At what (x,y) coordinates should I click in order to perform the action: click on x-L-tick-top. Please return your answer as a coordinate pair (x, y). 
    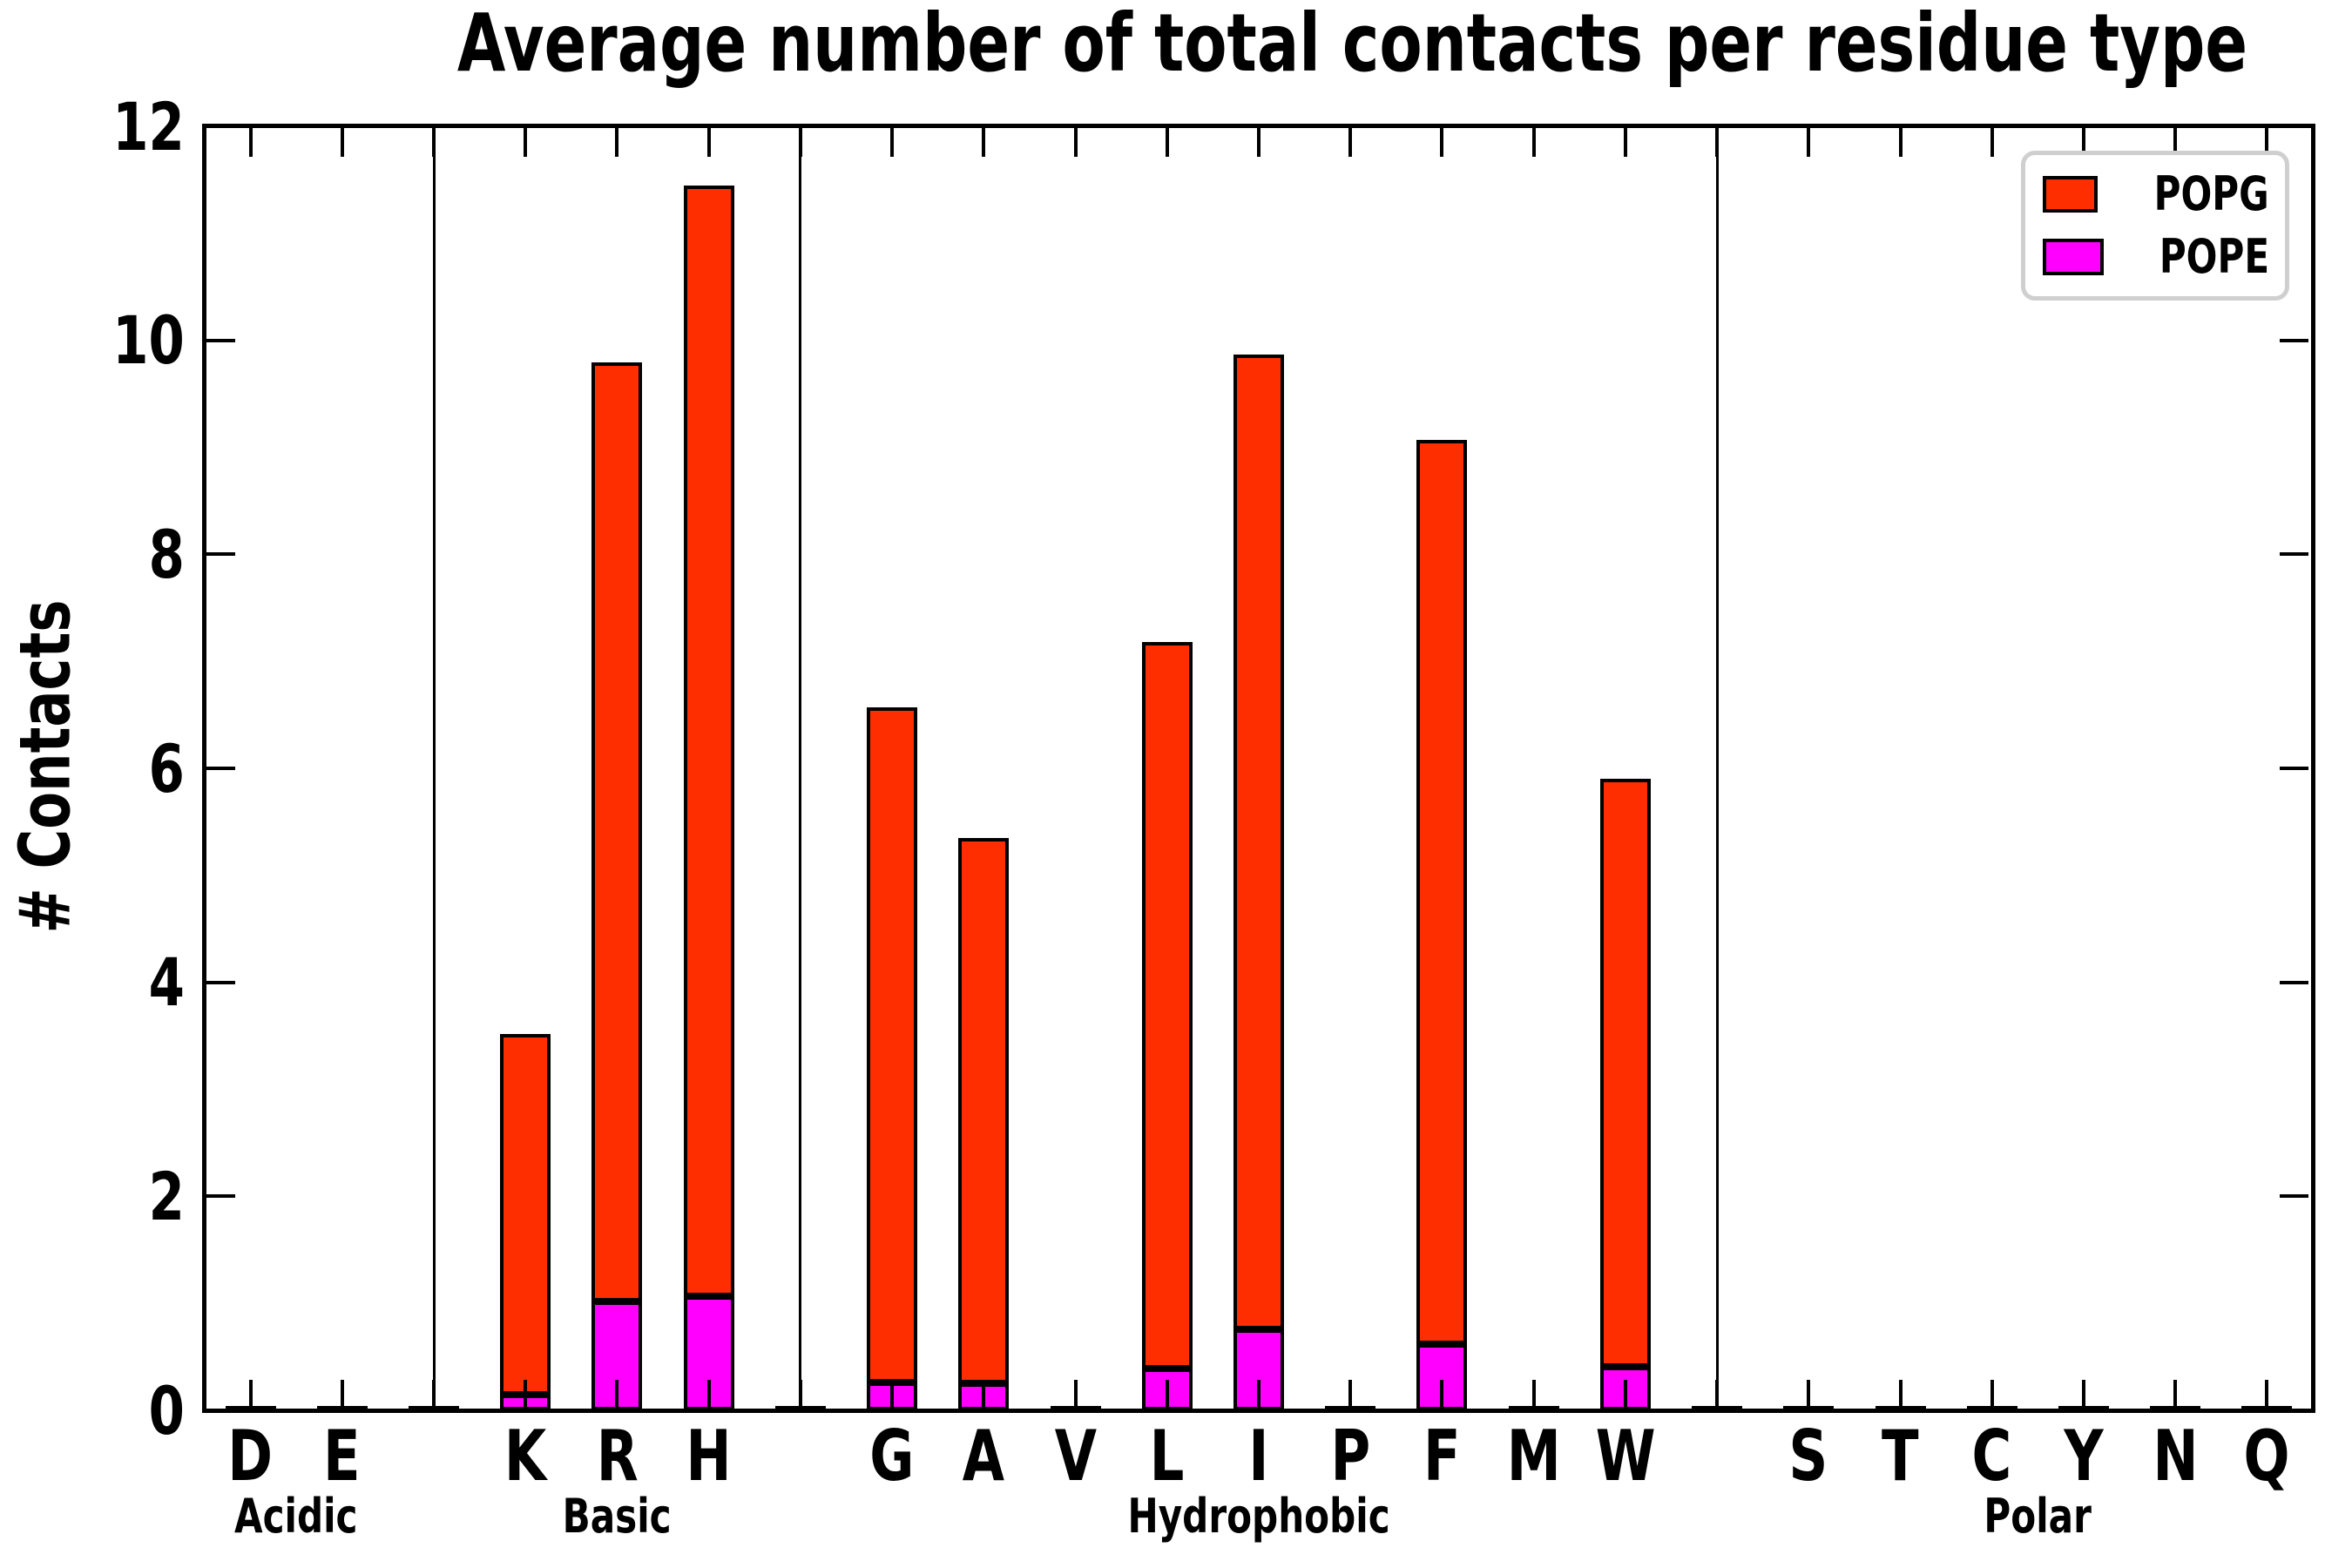
    Looking at the image, I should click on (1167, 142).